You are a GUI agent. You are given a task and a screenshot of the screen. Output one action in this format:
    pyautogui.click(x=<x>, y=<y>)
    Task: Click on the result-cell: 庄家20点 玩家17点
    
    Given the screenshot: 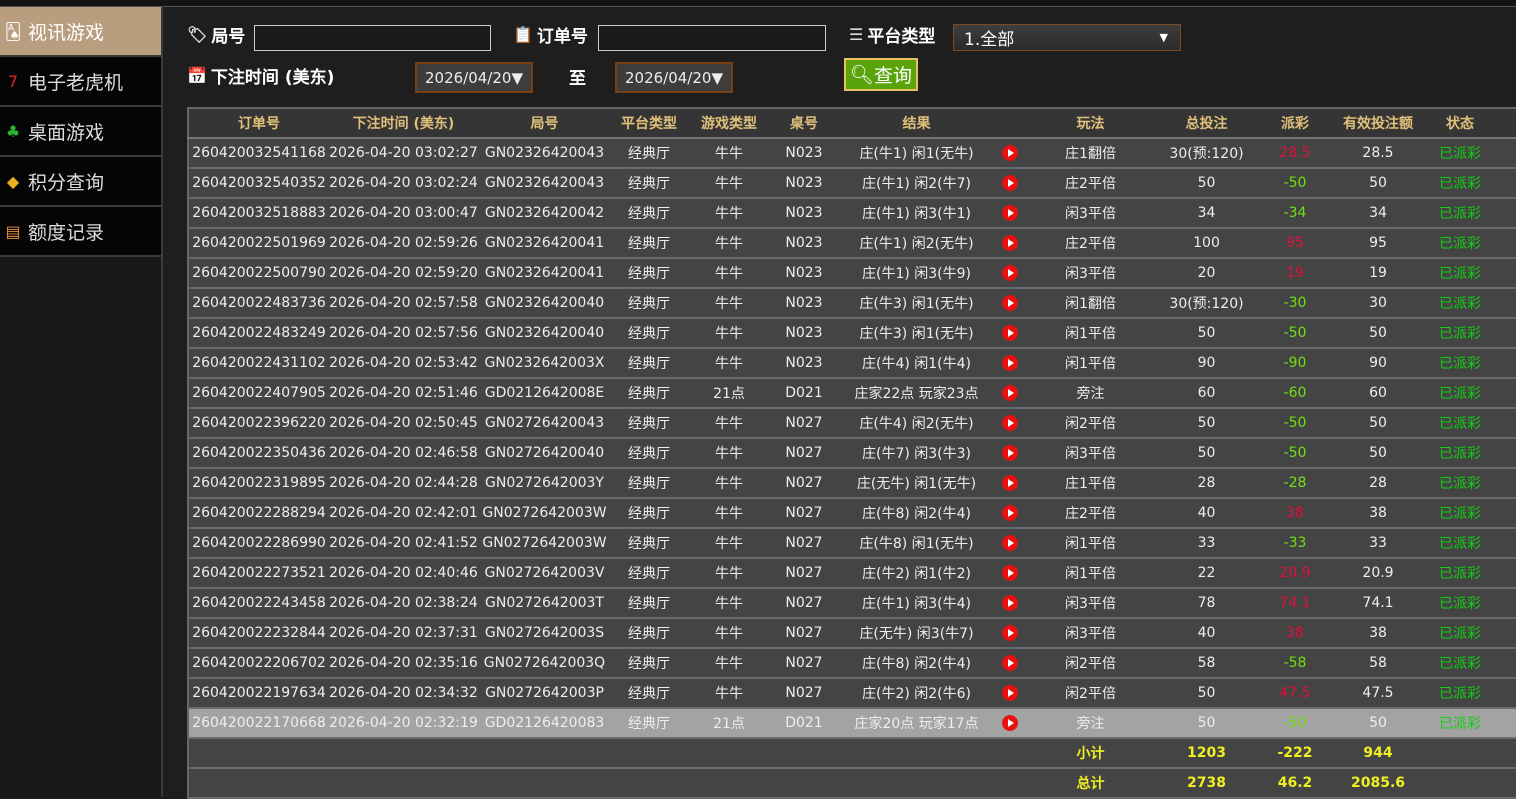 What is the action you would take?
    pyautogui.click(x=916, y=723)
    